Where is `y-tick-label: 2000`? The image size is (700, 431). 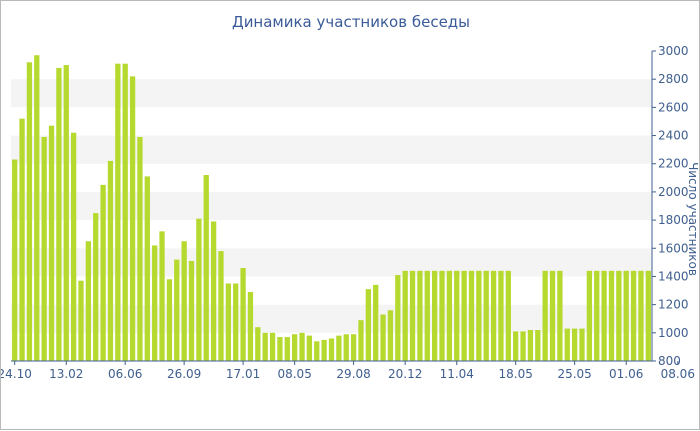 y-tick-label: 2000 is located at coordinates (673, 192).